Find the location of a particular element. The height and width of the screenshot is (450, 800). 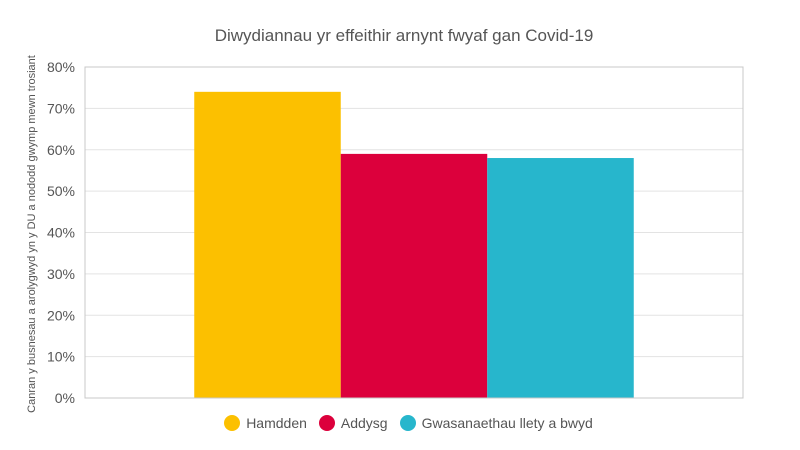

legend-item: Hamdden is located at coordinates (265, 423).